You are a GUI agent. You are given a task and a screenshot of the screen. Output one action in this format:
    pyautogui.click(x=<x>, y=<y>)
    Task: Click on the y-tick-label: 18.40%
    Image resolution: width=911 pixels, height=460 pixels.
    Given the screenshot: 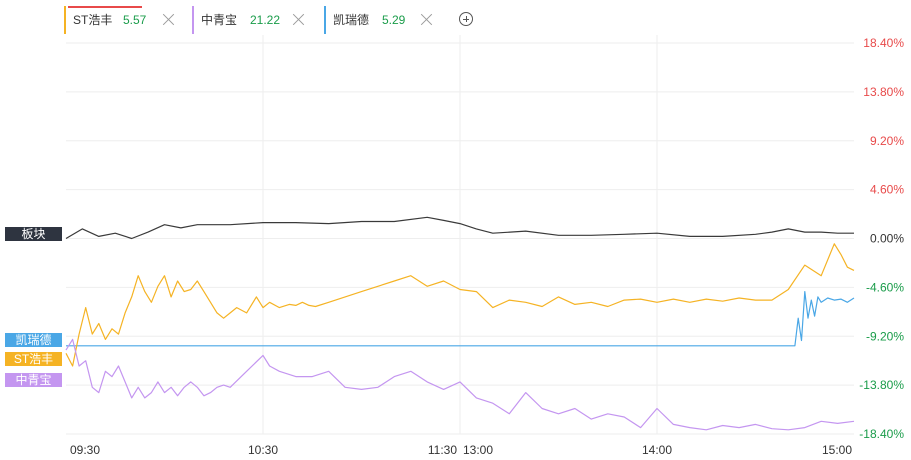 What is the action you would take?
    pyautogui.click(x=883, y=43)
    